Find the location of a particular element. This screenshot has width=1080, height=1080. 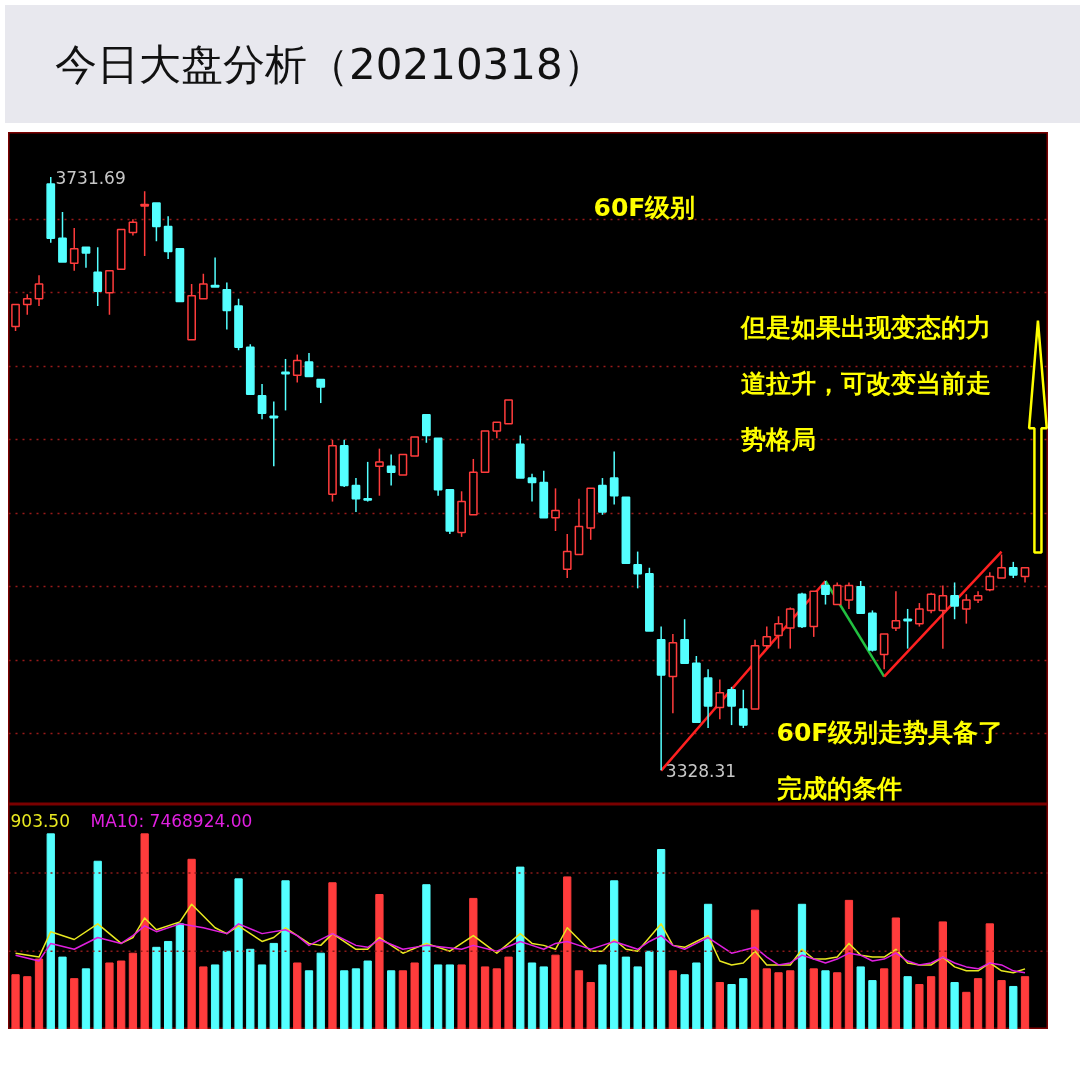

annotation: 3731.69 is located at coordinates (90, 177).